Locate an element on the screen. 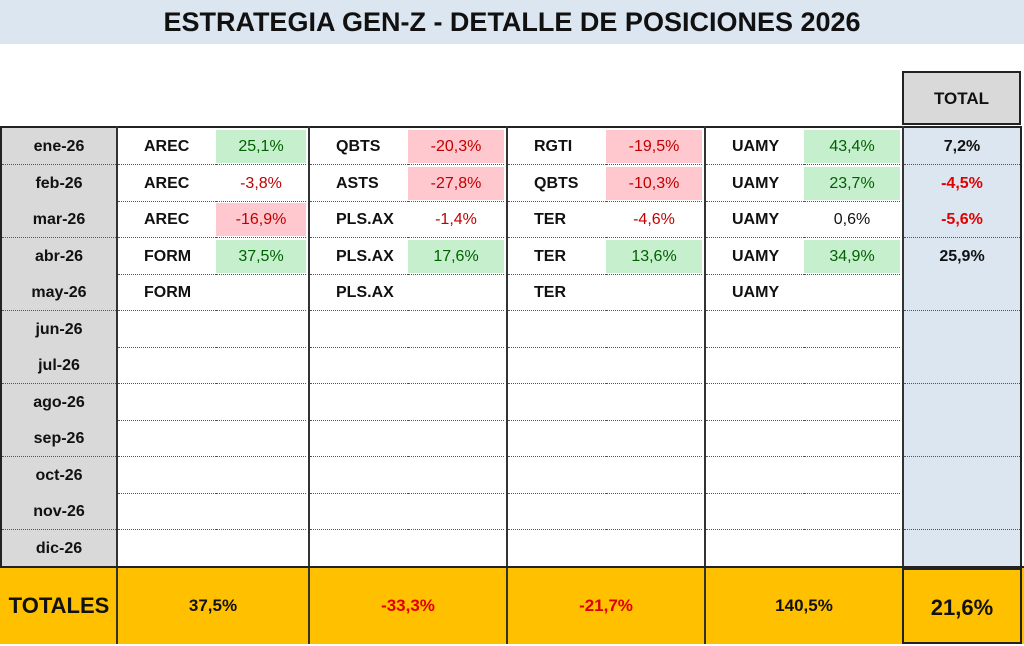 The height and width of the screenshot is (646, 1024). return-cell: -10,3% is located at coordinates (654, 183).